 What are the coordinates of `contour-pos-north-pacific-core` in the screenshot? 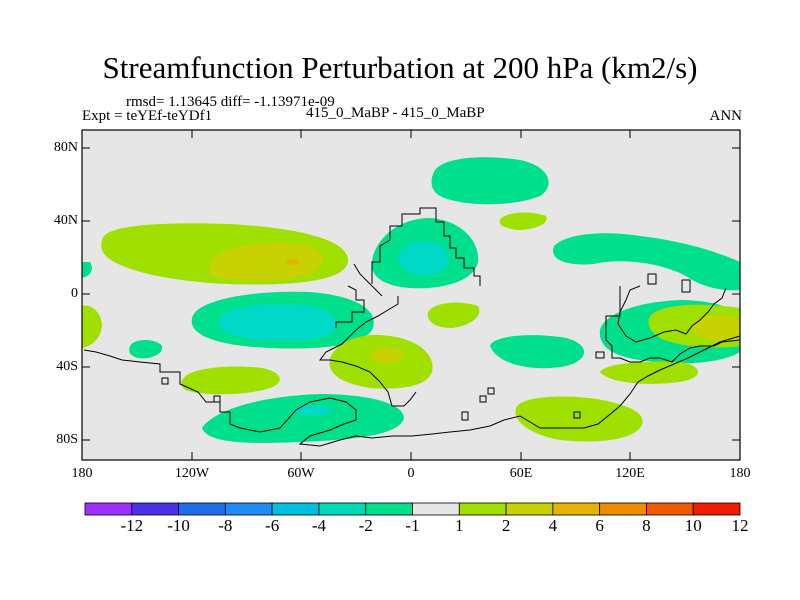 It's located at (266, 261).